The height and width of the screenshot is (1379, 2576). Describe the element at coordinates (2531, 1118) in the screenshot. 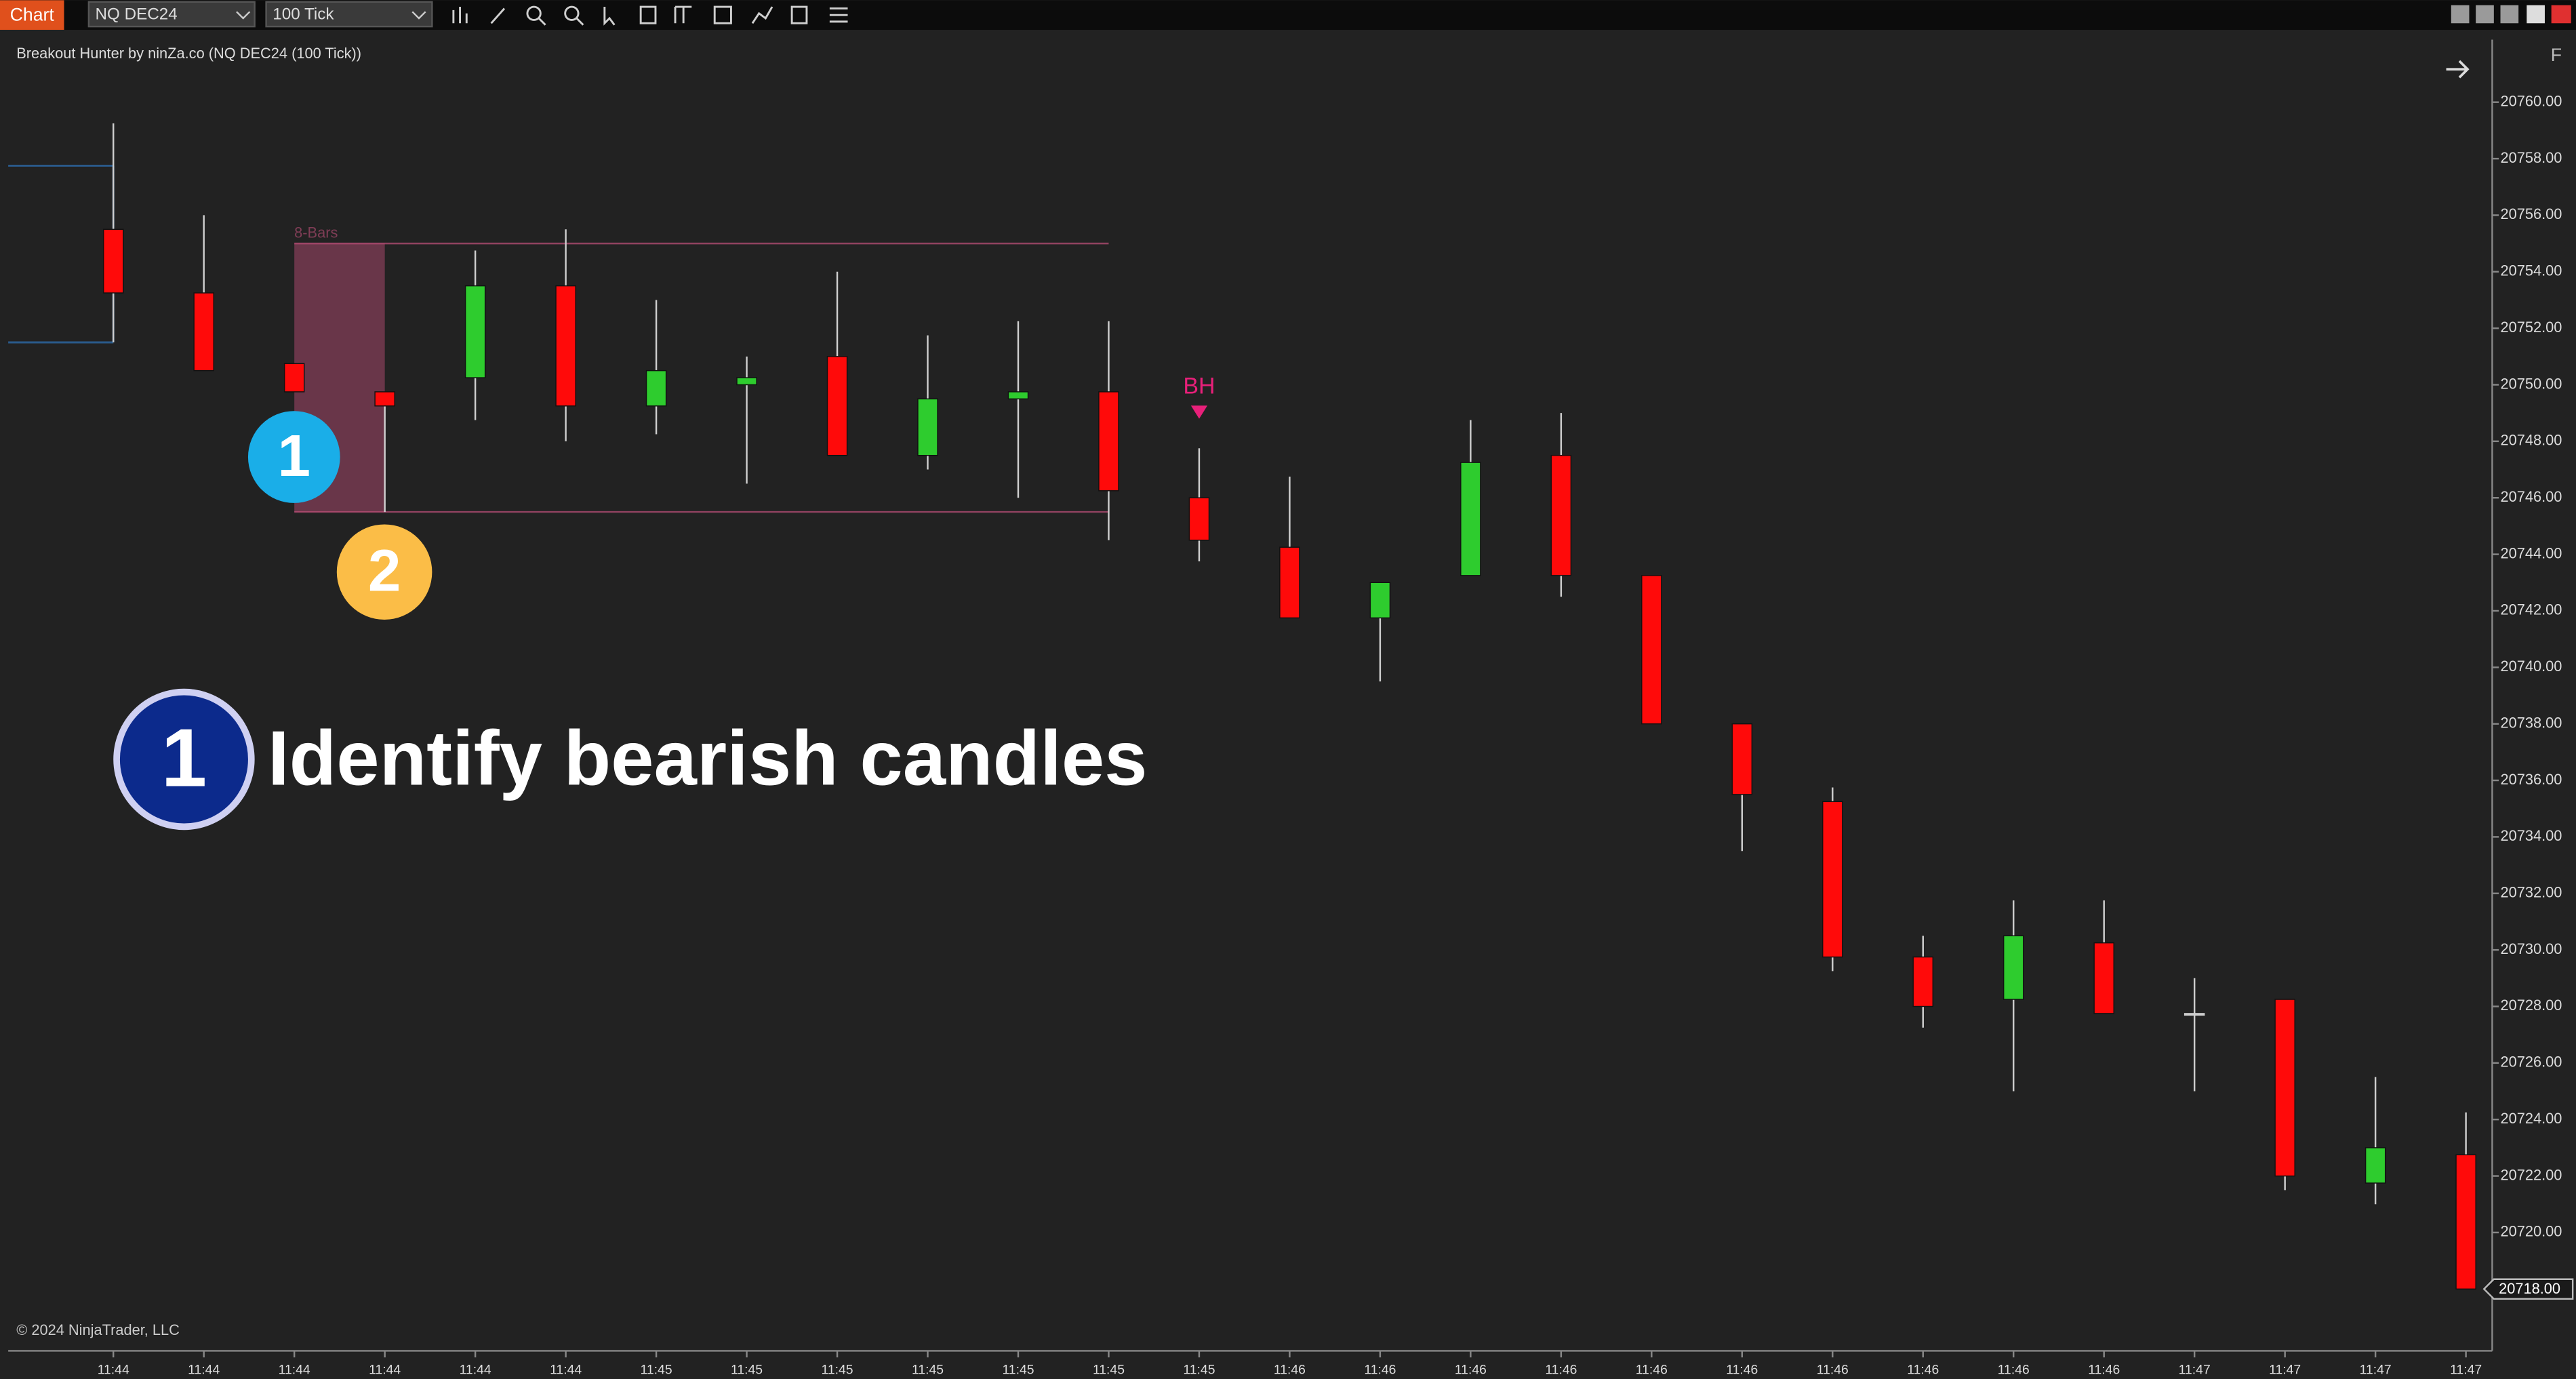

I see `y-tick-label: 20724.00` at that location.